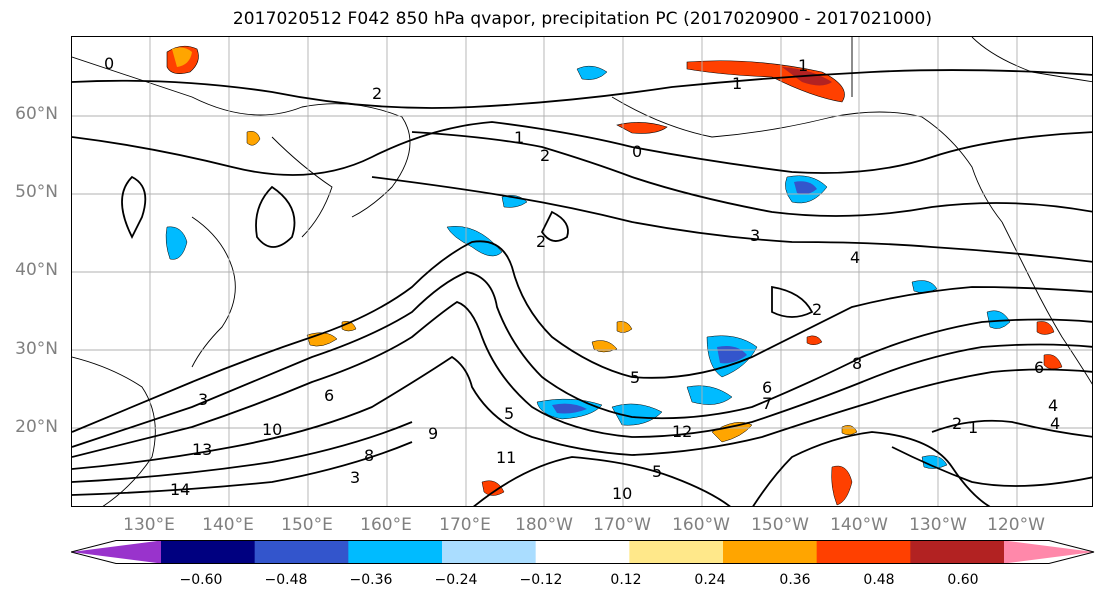 Image resolution: width=1105 pixels, height=601 pixels. Describe the element at coordinates (180, 489) in the screenshot. I see `contour-label: 14` at that location.